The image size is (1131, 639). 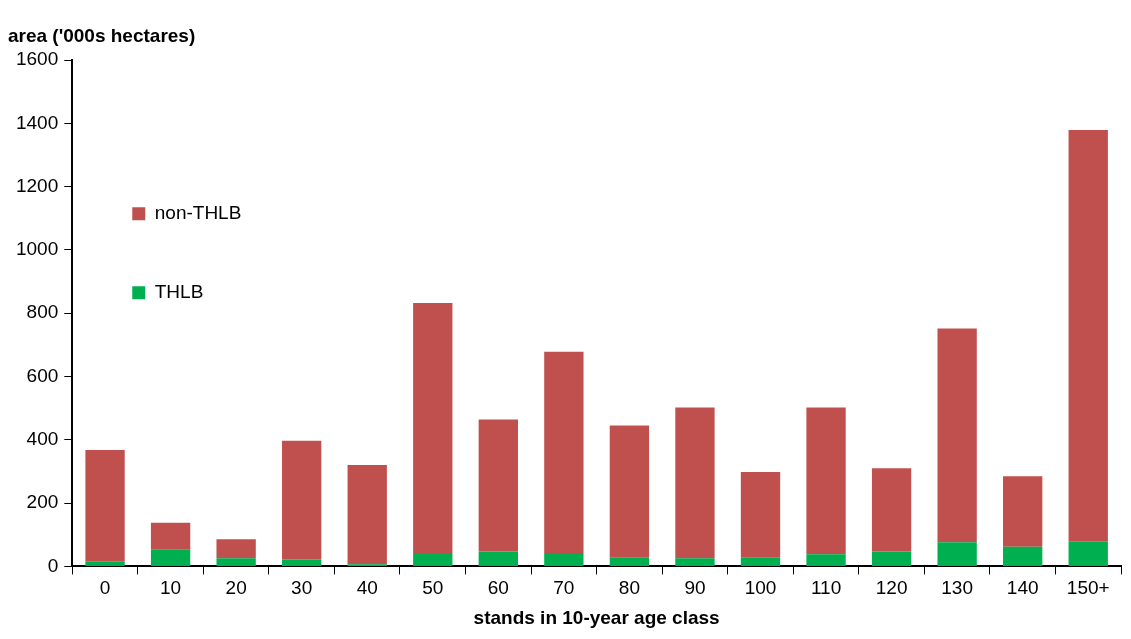 I want to click on y-axis-title: area ('000s hectares), so click(x=102, y=35).